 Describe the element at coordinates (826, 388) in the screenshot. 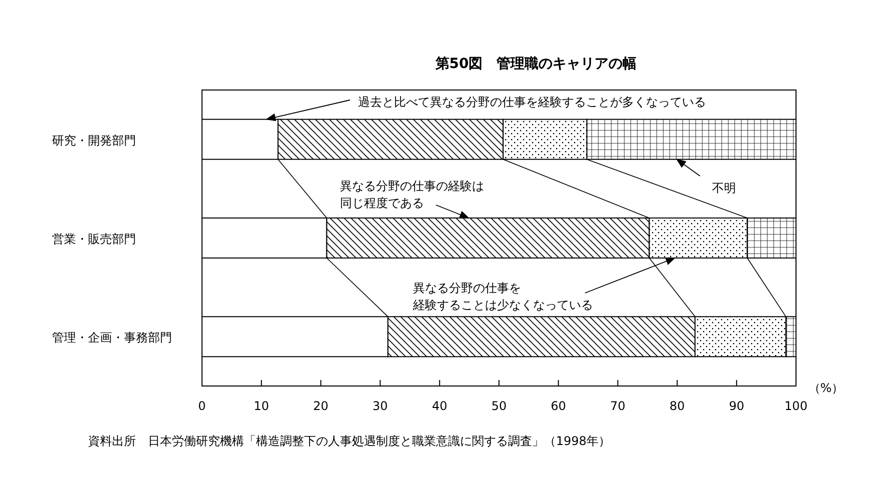

I see `x-axis-title: （%）` at that location.